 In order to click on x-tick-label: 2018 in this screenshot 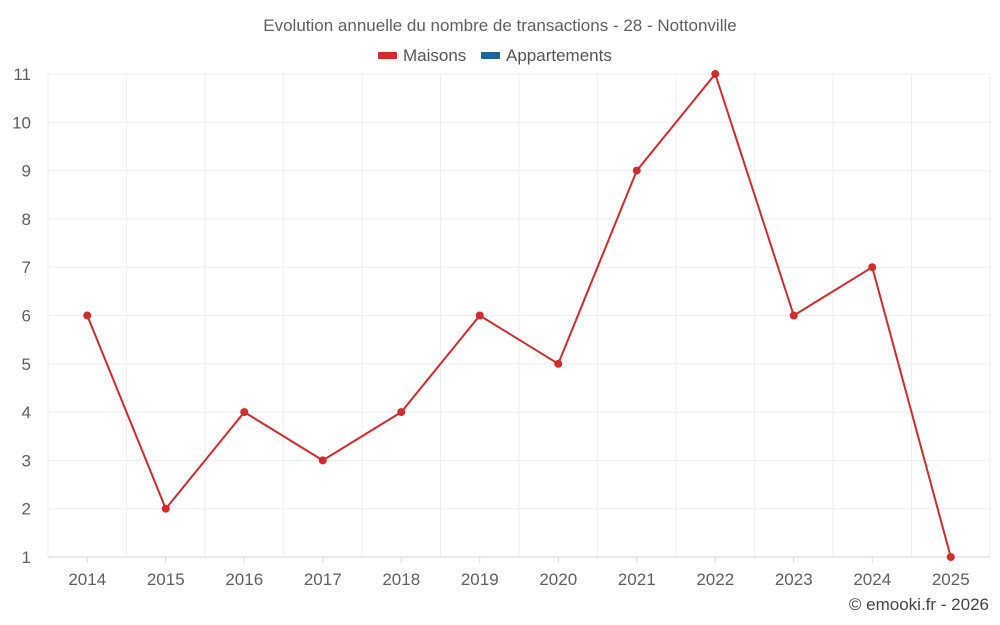, I will do `click(401, 579)`.